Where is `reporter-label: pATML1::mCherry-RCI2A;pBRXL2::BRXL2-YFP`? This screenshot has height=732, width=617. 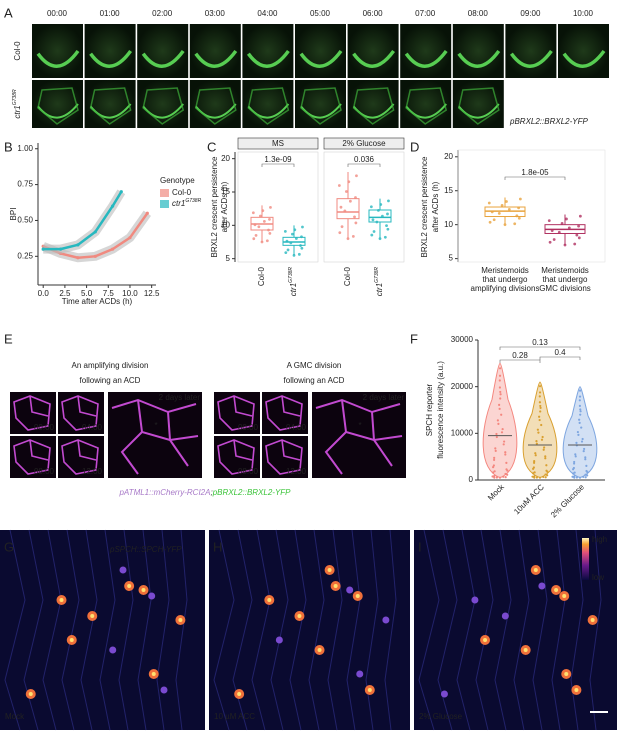 reporter-label: pATML1::mCherry-RCI2A;pBRXL2::BRXL2-YFP is located at coordinates (204, 492).